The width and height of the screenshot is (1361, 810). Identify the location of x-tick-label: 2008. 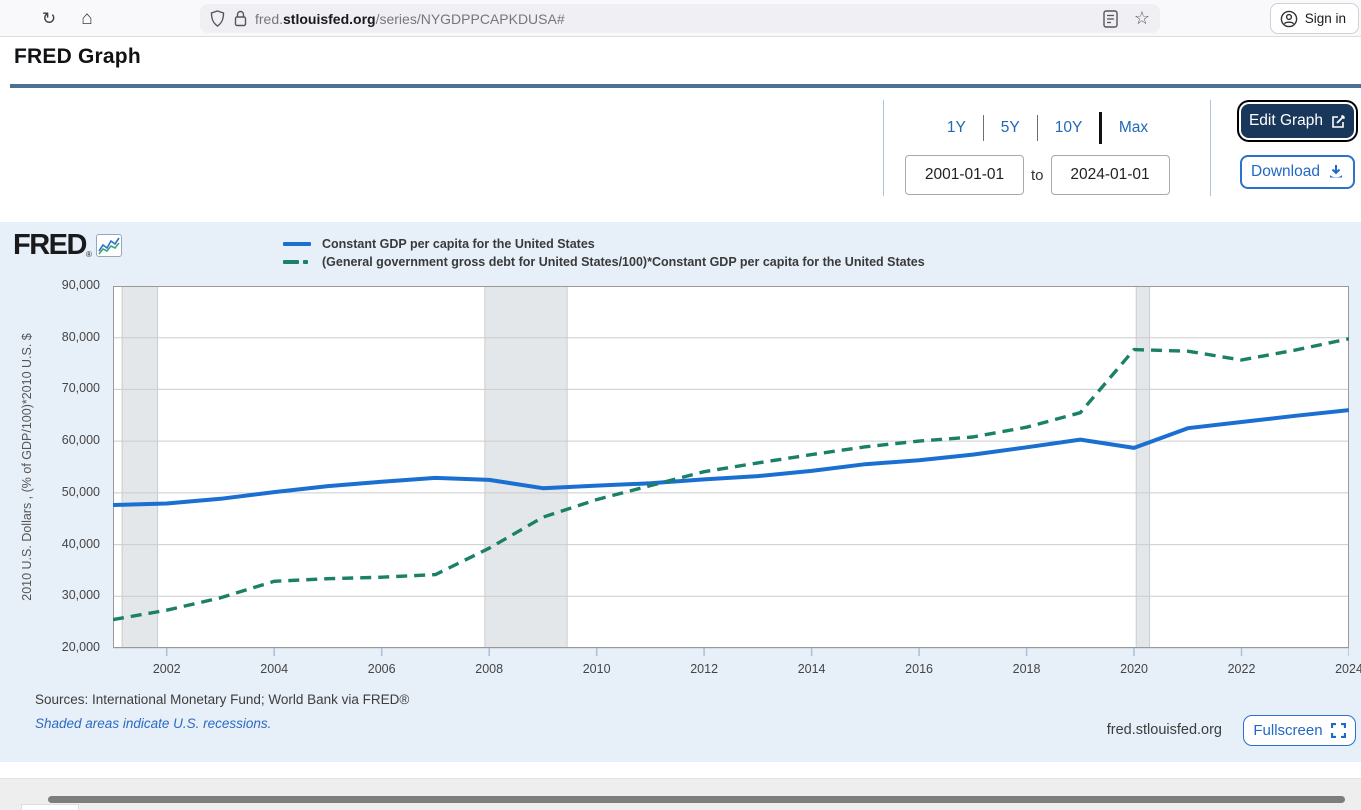
(489, 669).